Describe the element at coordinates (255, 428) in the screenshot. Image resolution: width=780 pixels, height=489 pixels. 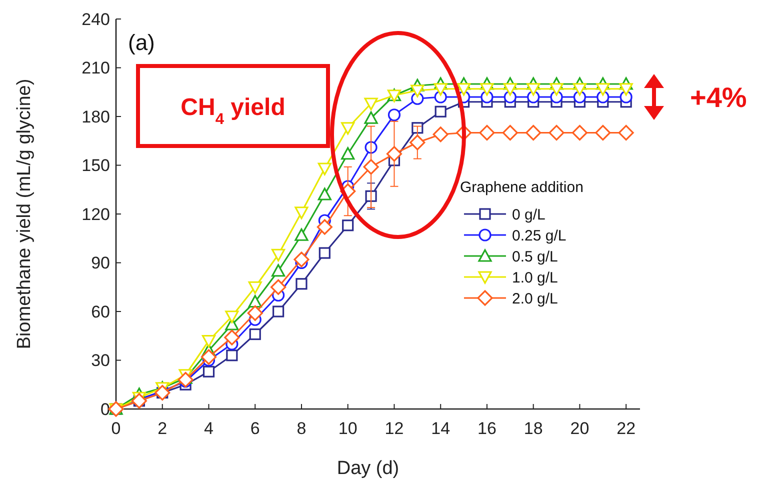
I see `x-tick-label: 6` at that location.